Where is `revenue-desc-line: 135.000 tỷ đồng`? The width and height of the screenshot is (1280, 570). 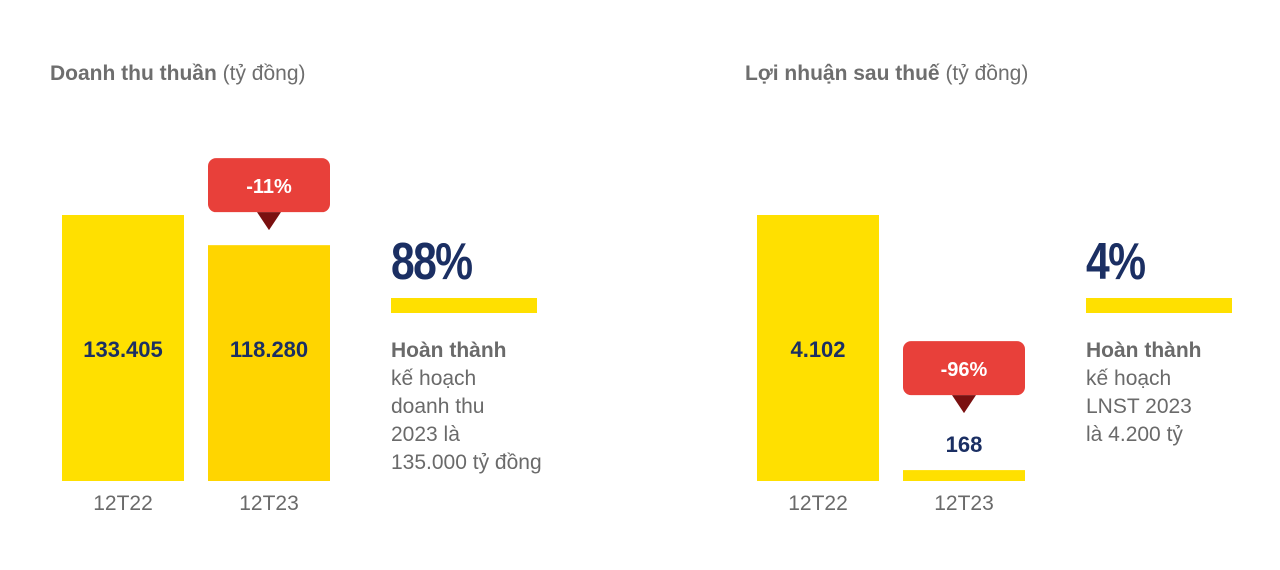
revenue-desc-line: 135.000 tỷ đồng is located at coordinates (466, 462).